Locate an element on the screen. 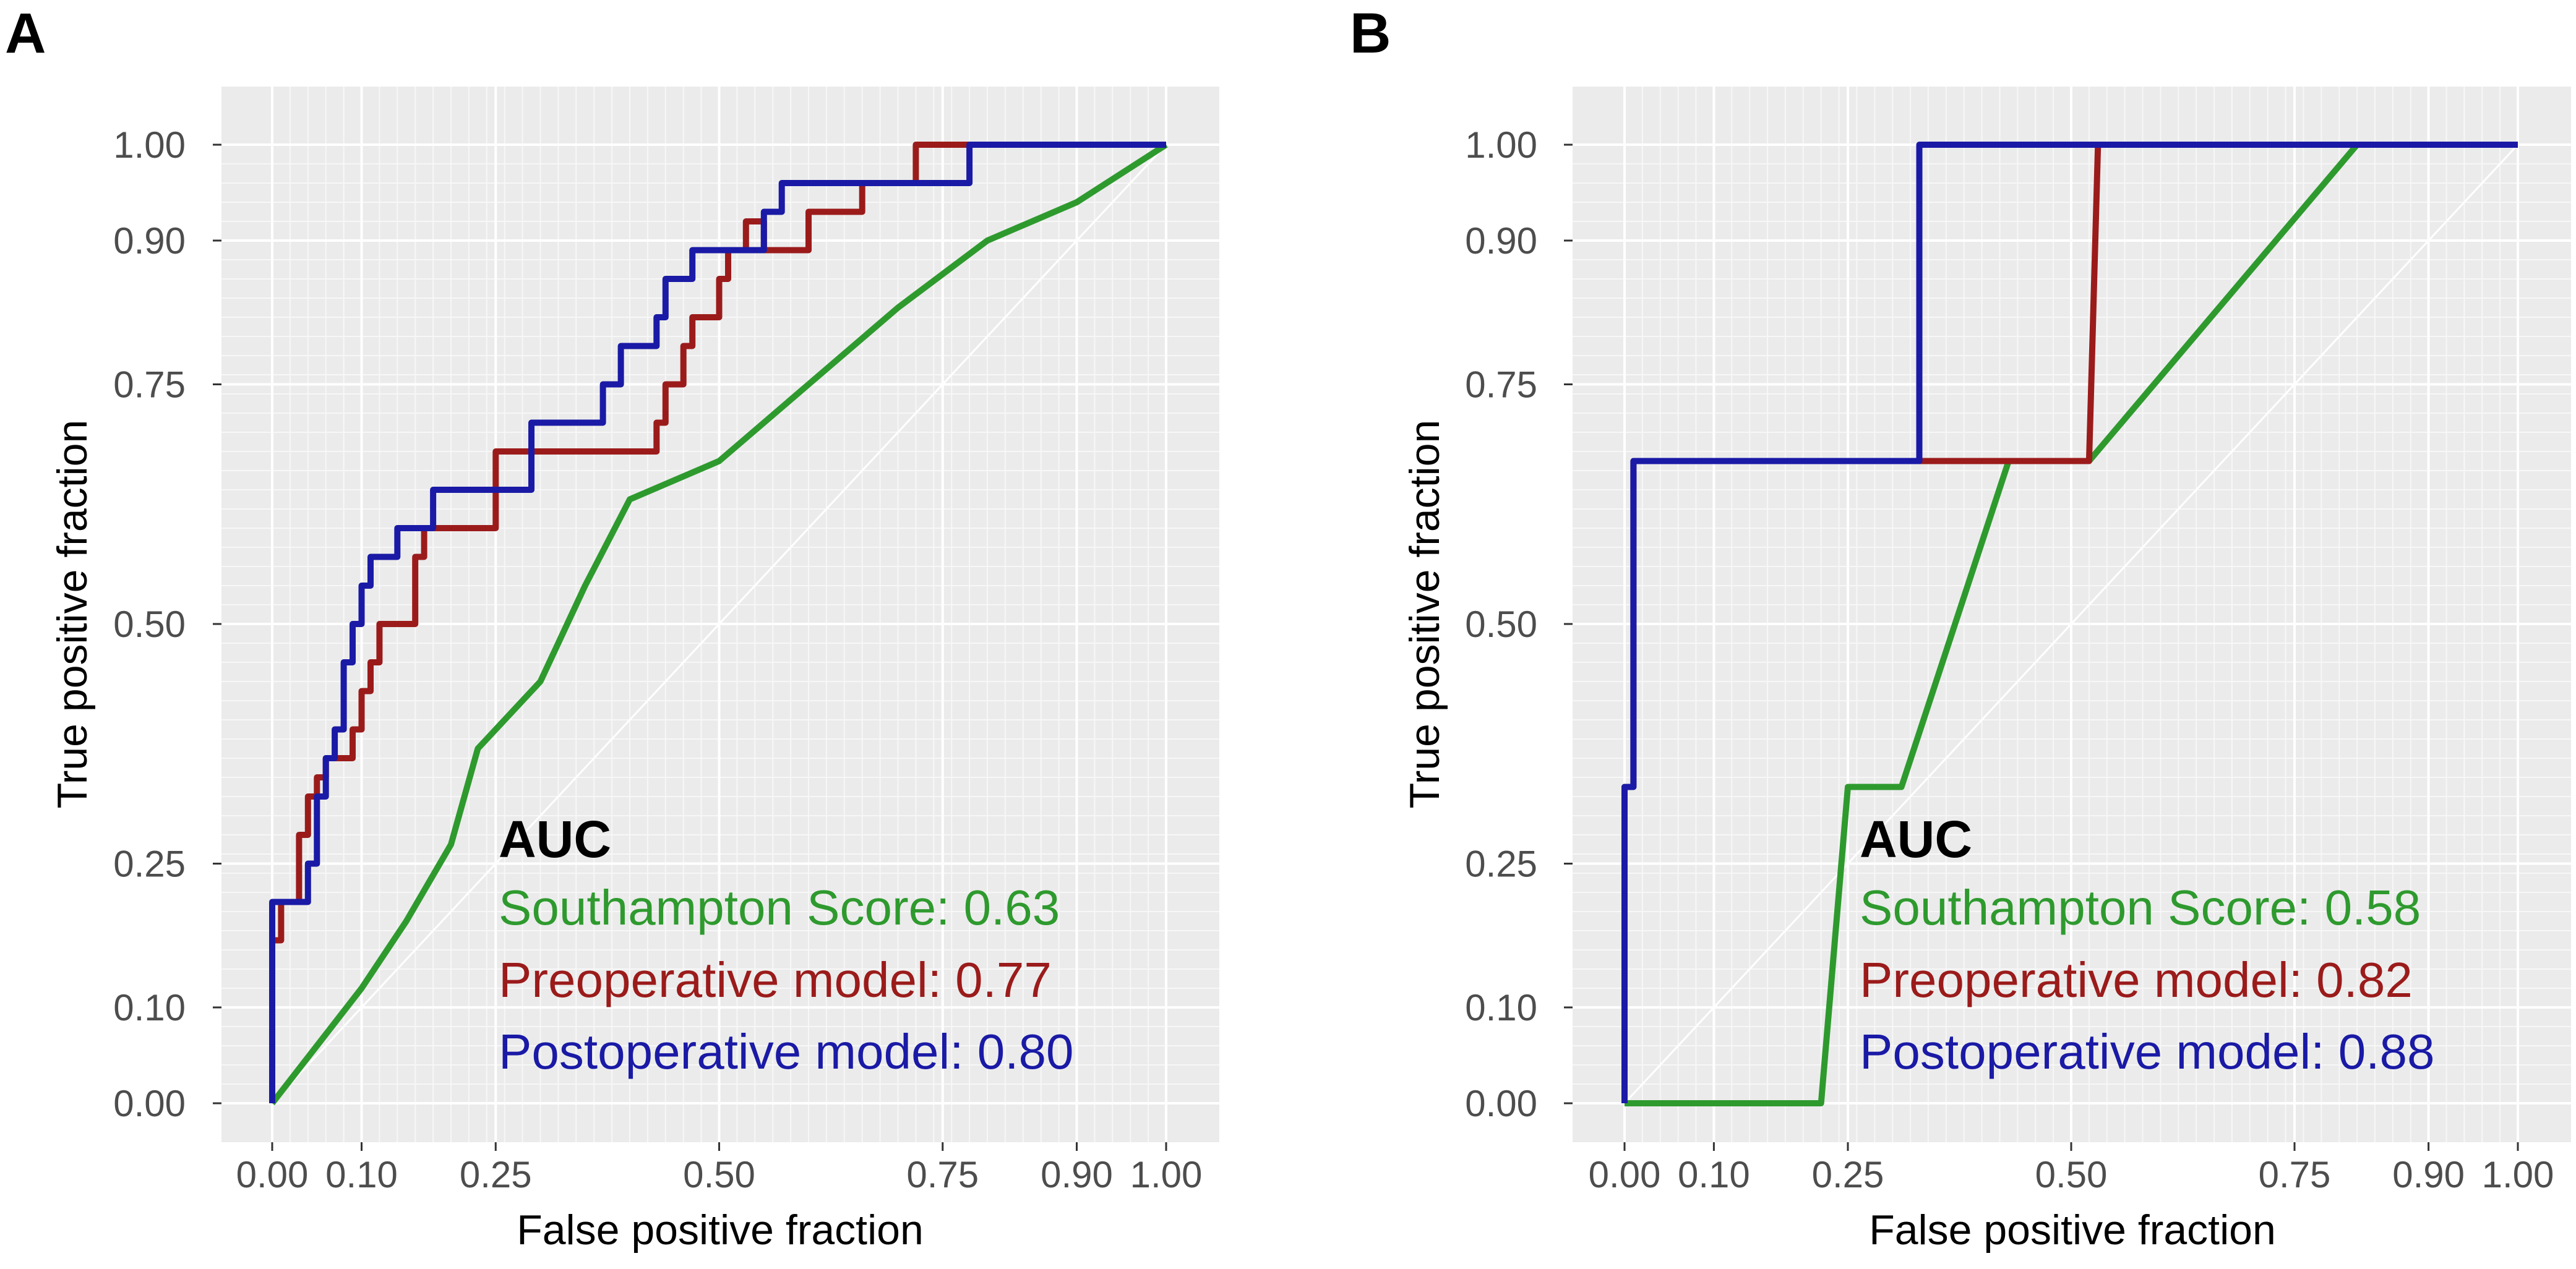  auc-postoperative-a: Postoperative model: 0.80 is located at coordinates (786, 1051).